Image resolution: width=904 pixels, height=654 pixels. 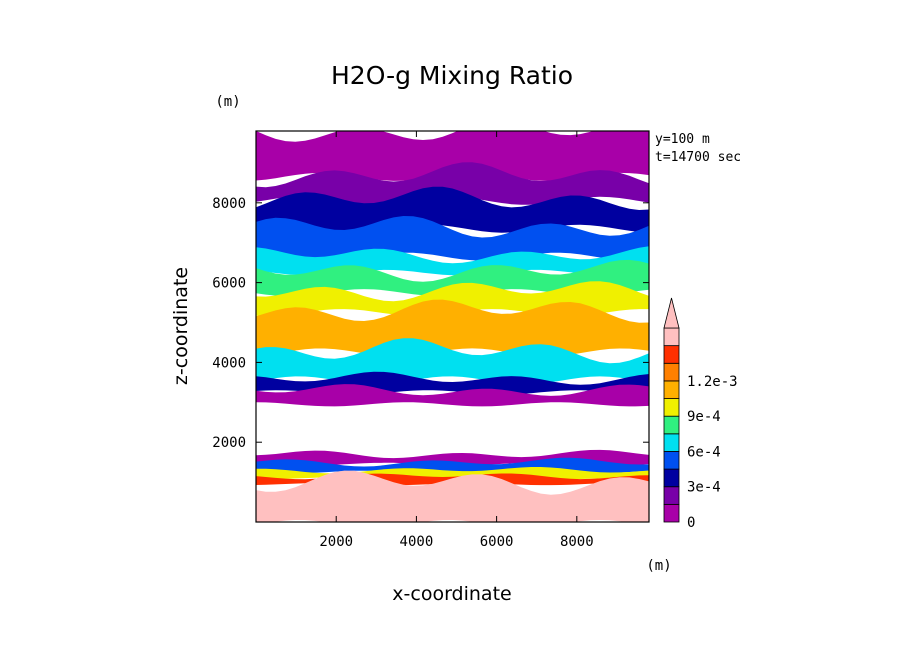 What do you see at coordinates (336, 542) in the screenshot?
I see `x-tick-label: 2000` at bounding box center [336, 542].